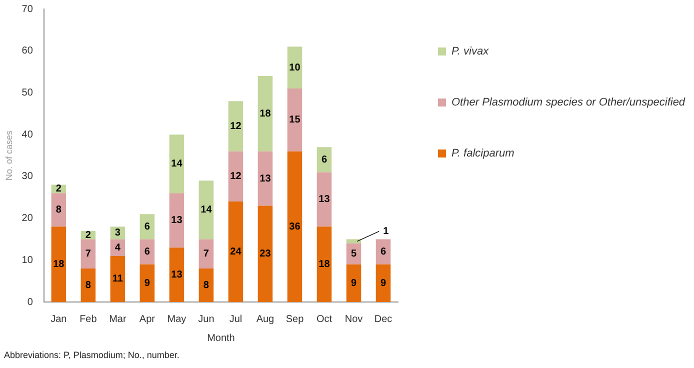  Describe the element at coordinates (28, 51) in the screenshot. I see `y-tick-label: 60` at that location.